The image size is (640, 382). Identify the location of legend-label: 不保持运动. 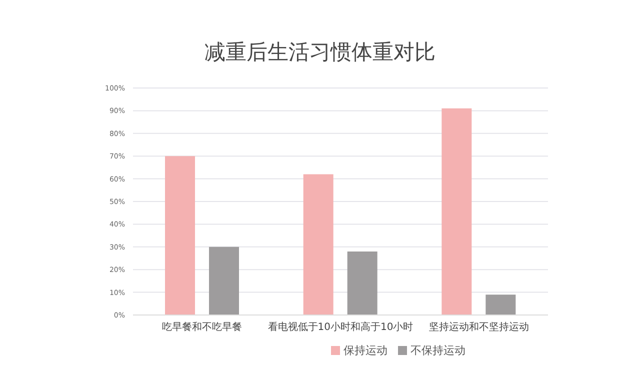
(438, 350).